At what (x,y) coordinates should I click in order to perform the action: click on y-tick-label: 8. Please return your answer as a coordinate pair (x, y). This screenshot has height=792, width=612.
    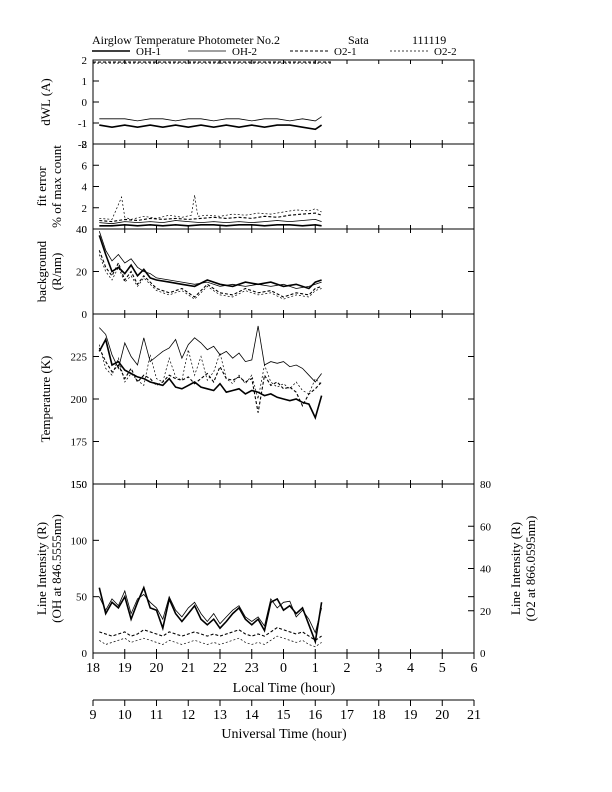
    Looking at the image, I should click on (85, 145).